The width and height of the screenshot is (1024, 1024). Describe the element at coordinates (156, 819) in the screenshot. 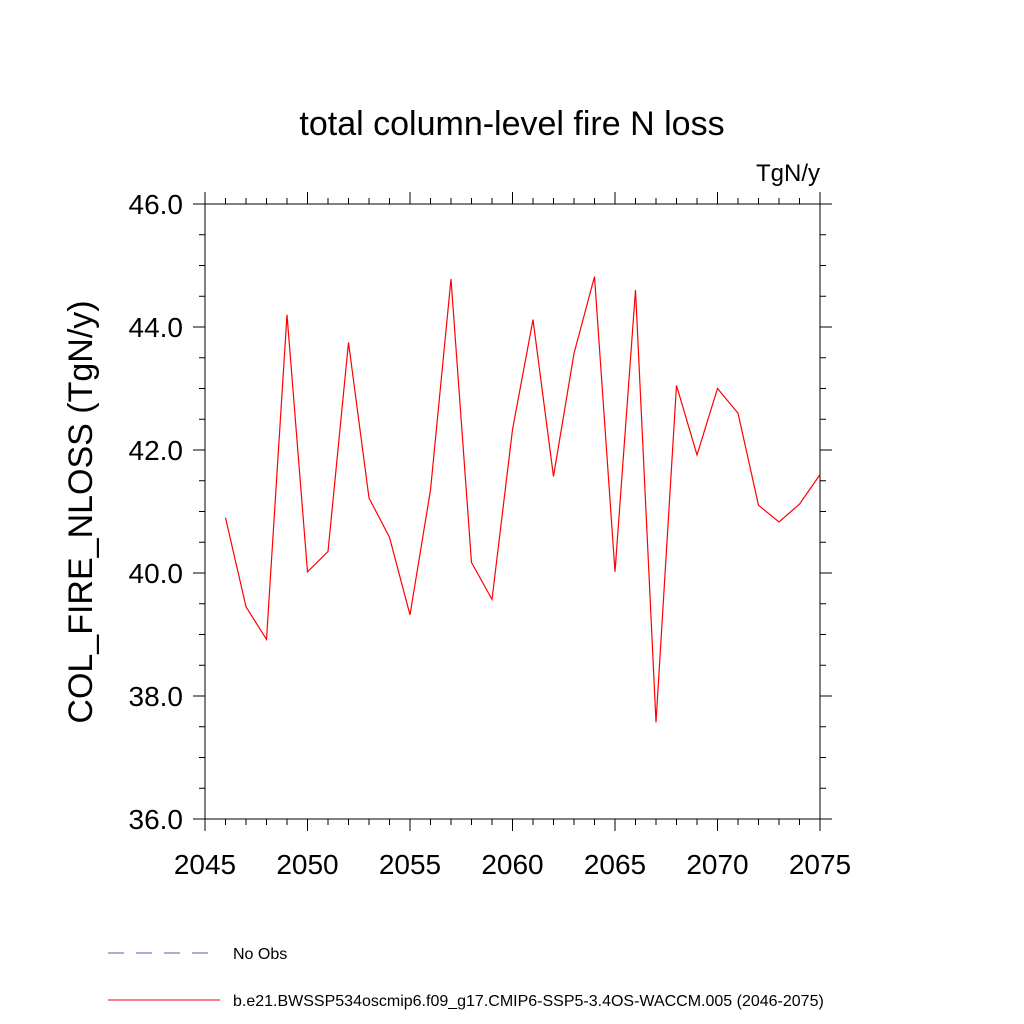

I see `y-tick-label: 36.0` at that location.